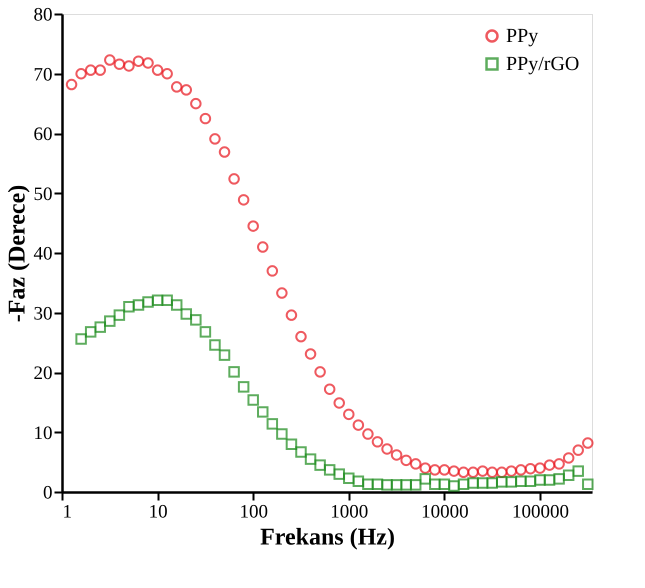 This screenshot has height=588, width=645. Describe the element at coordinates (47, 493) in the screenshot. I see `y-tick-label: 0` at that location.